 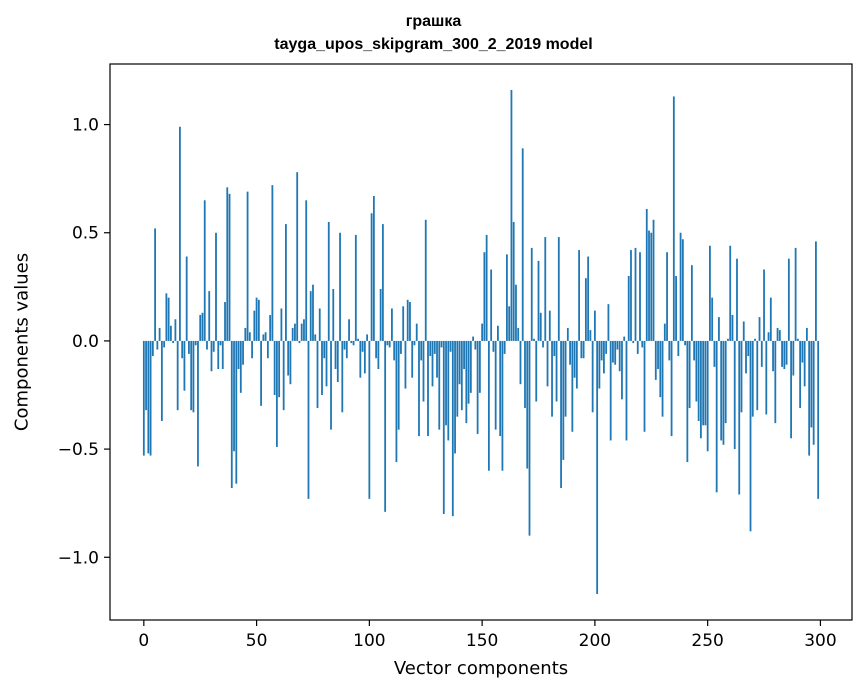 What do you see at coordinates (433, 44) in the screenshot?
I see `chart-subtitle: tayga_upos_skipgram_300_2_2019 model` at bounding box center [433, 44].